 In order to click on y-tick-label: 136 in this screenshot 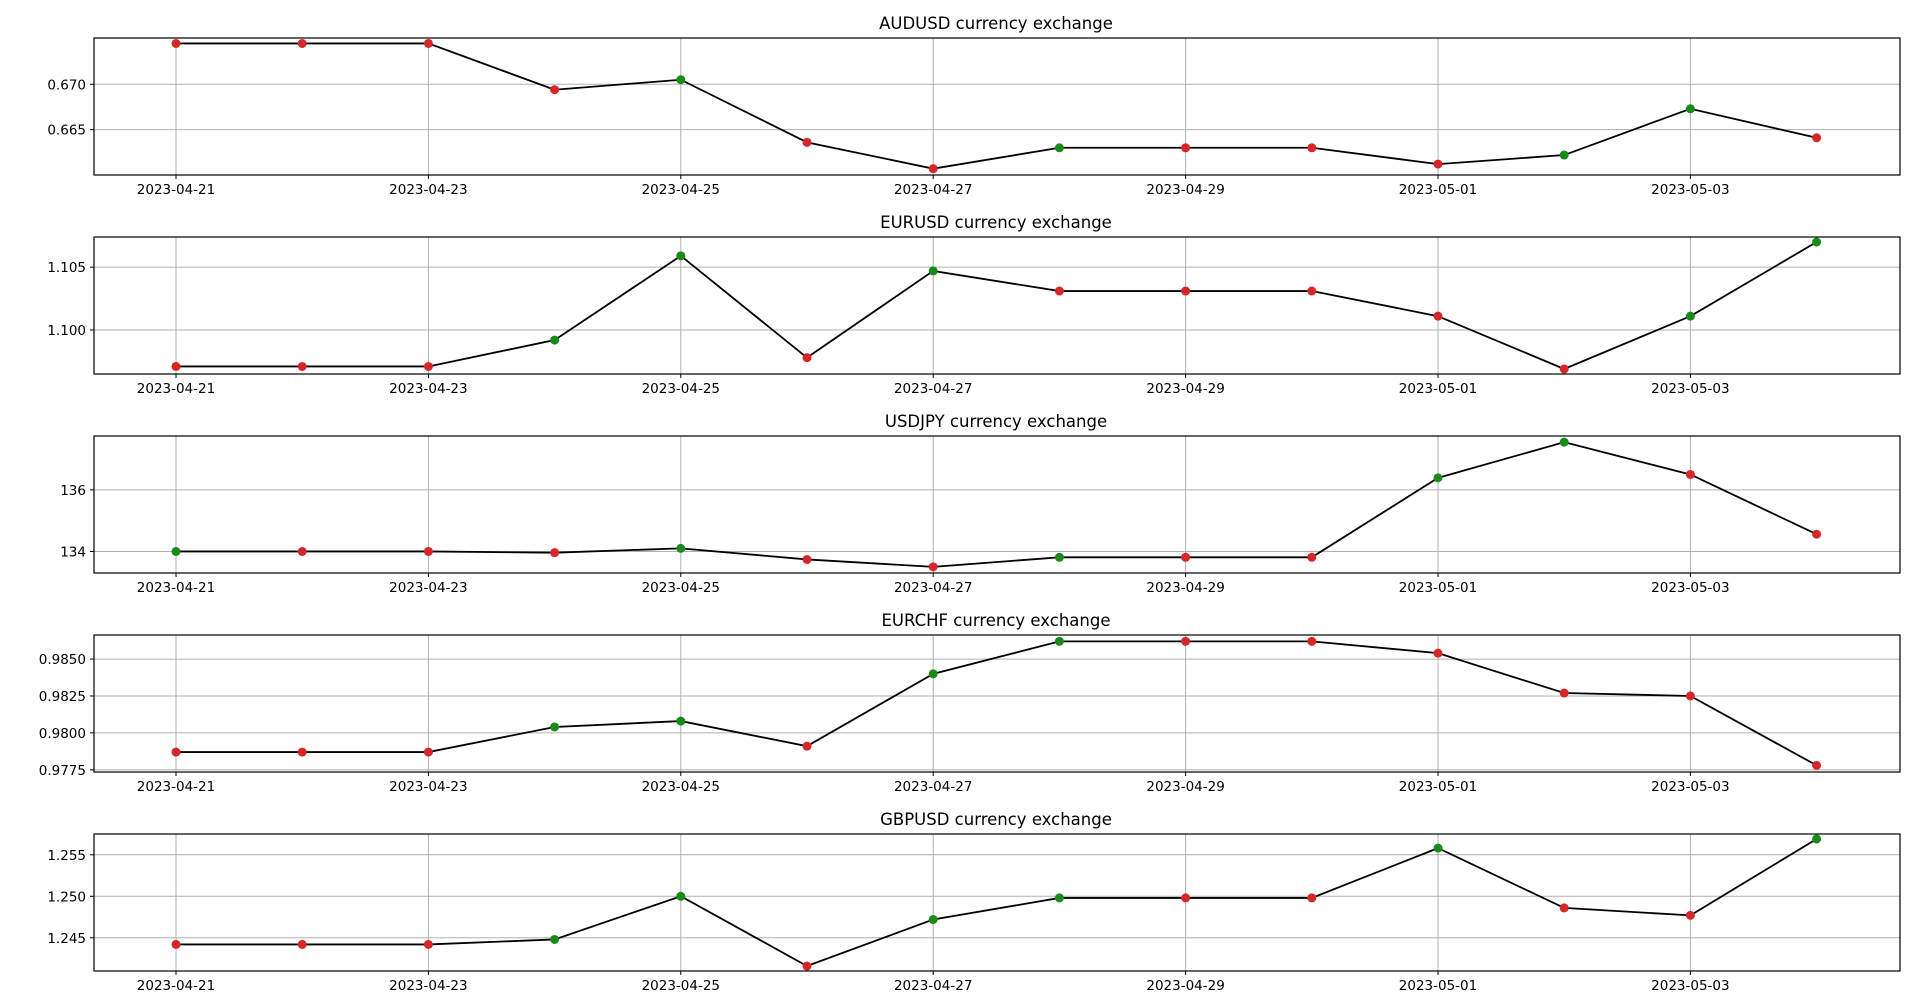, I will do `click(73, 491)`.